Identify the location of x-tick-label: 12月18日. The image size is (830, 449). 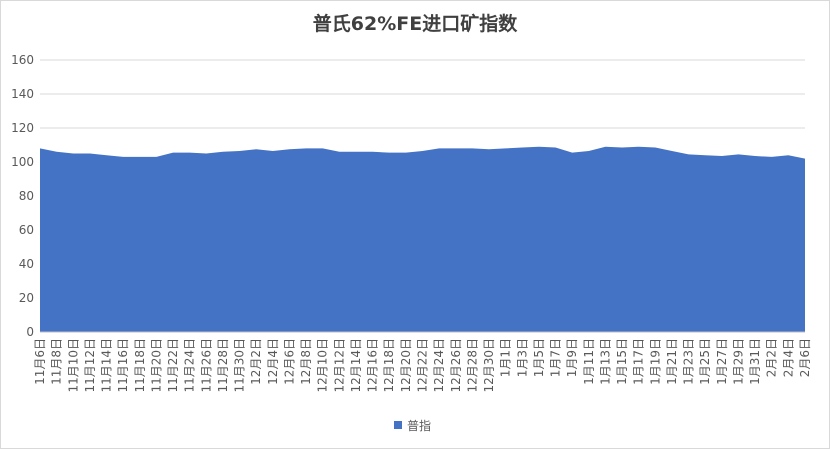
(389, 365).